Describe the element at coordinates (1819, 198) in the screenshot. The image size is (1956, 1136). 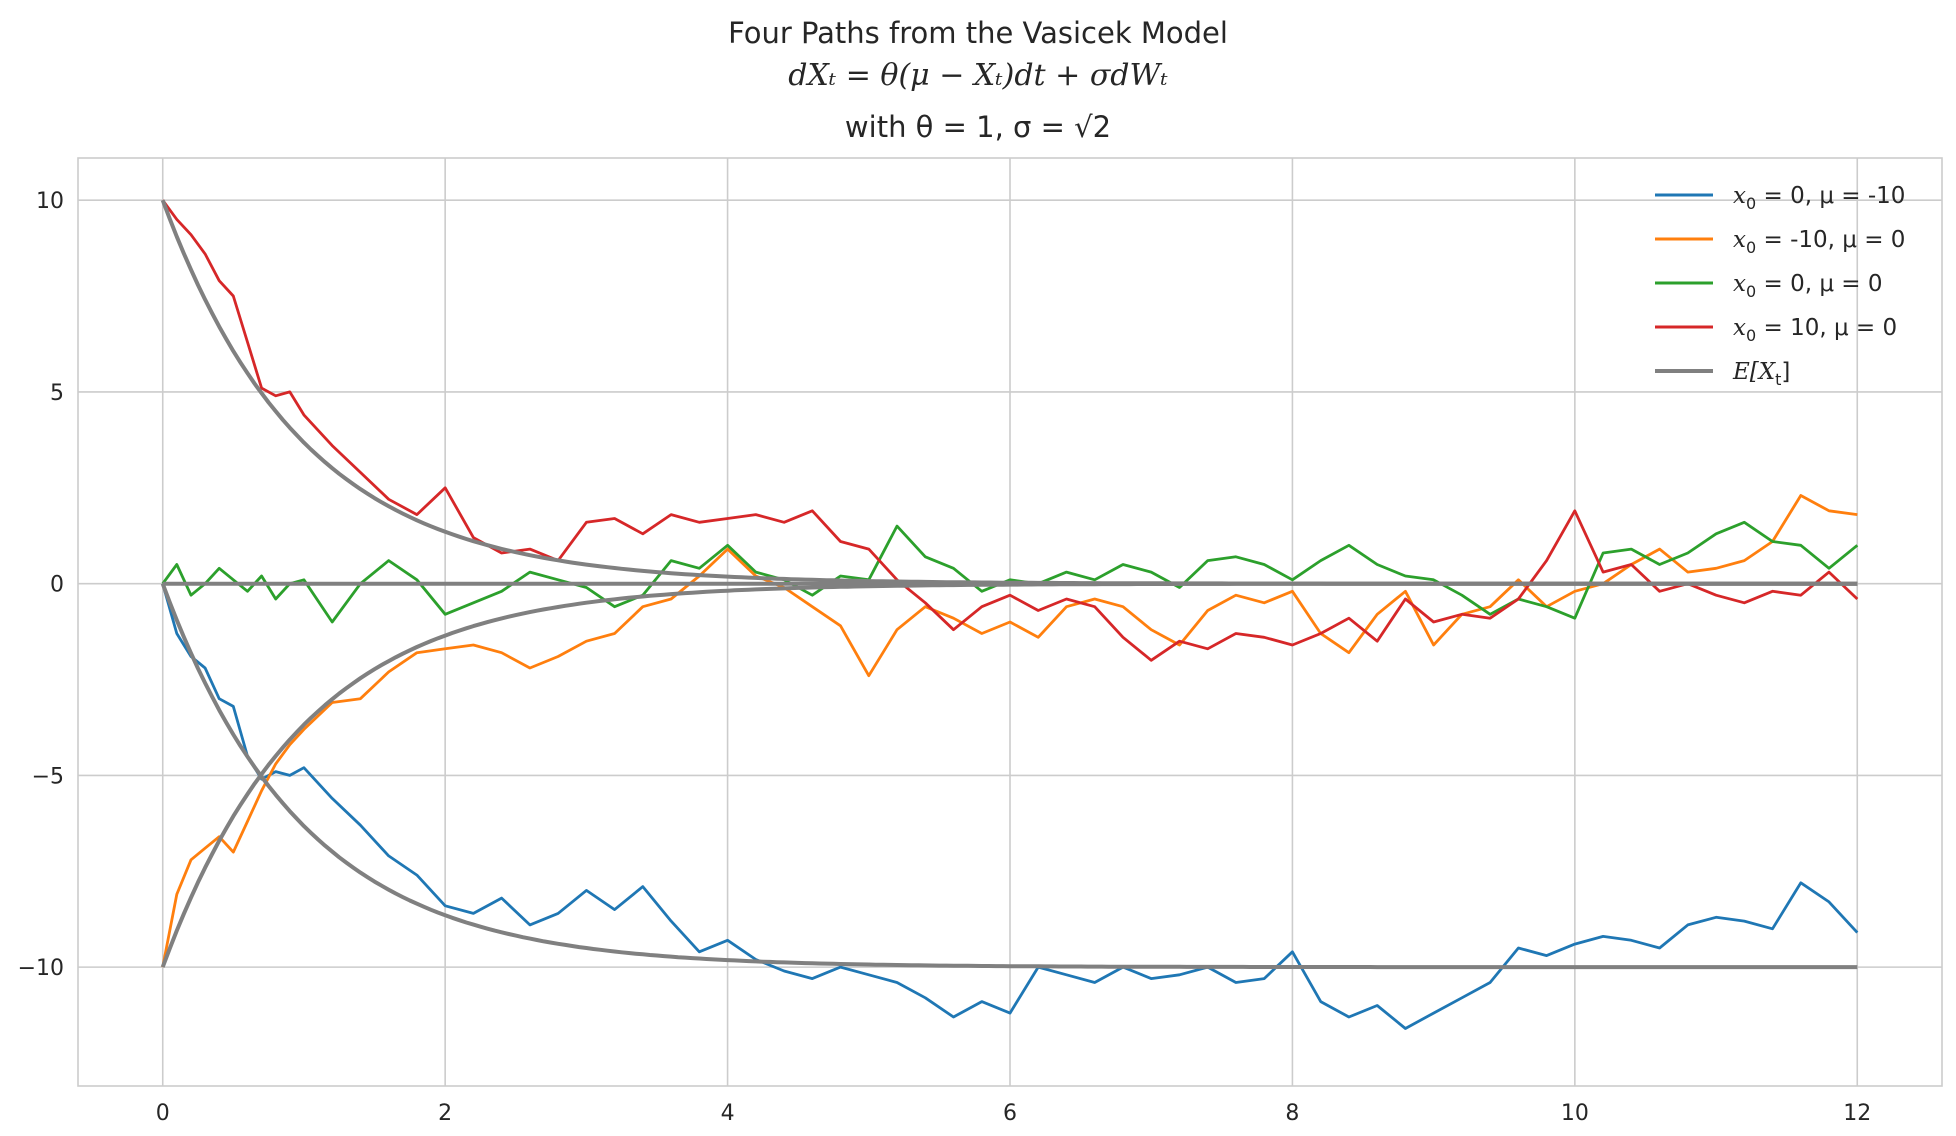
I see `legend-label: x0 = 0, μ = -10` at that location.